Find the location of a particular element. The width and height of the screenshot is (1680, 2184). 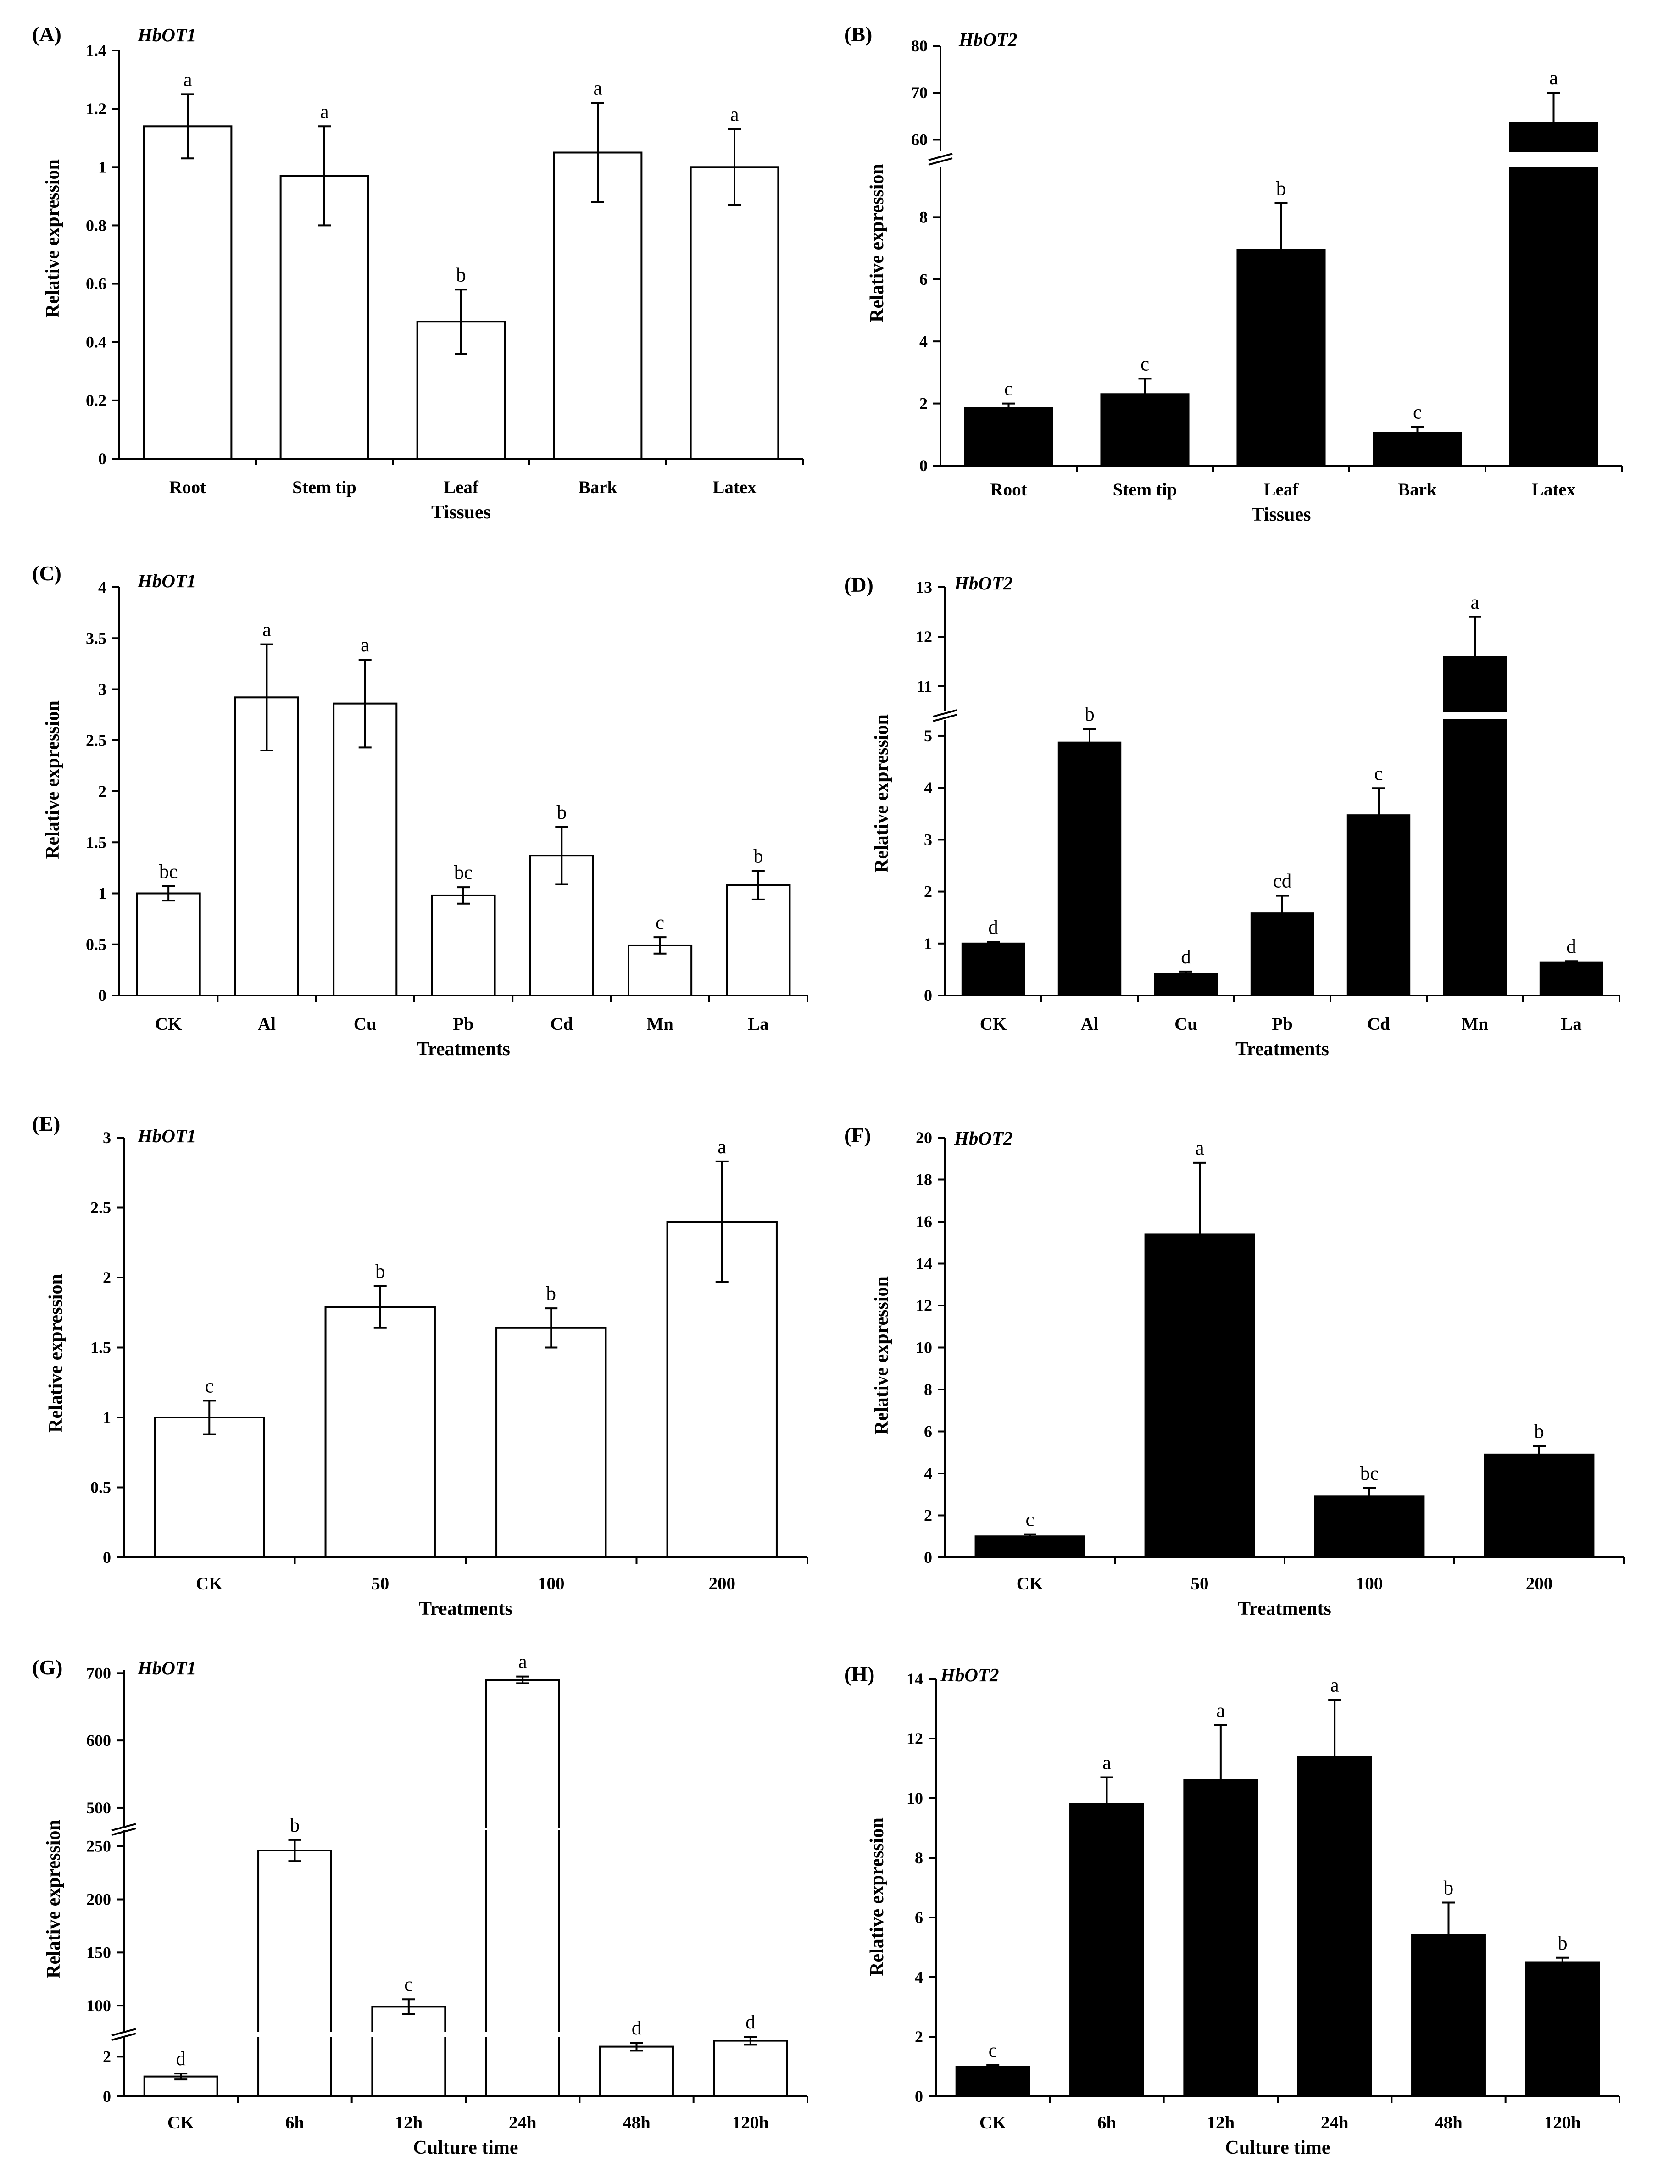

x-category-label: Leaf is located at coordinates (1281, 490).